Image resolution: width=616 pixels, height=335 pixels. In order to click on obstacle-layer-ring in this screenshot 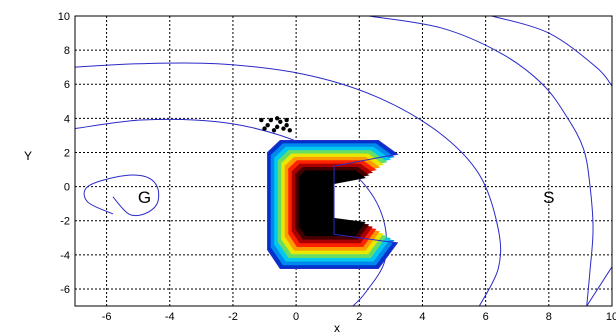, I will do `click(332, 203)`.